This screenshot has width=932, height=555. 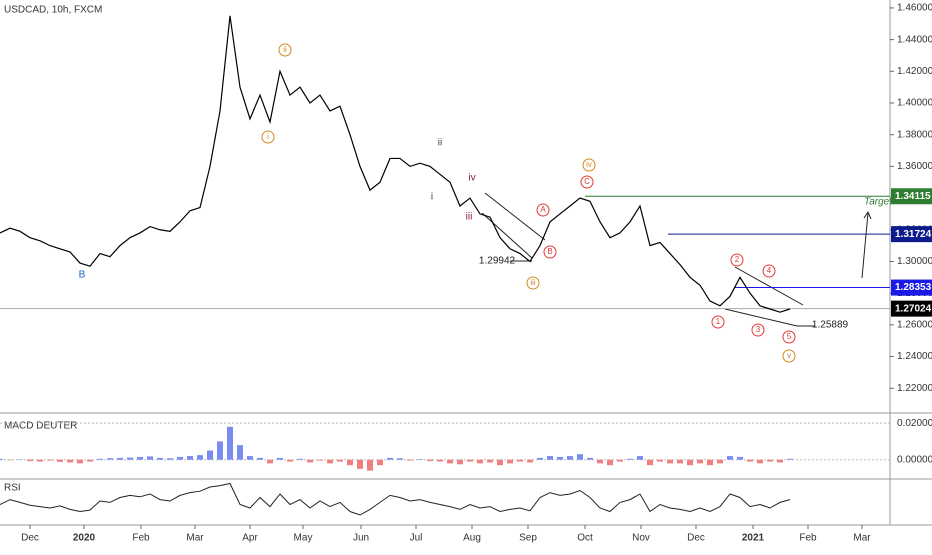 What do you see at coordinates (250, 538) in the screenshot?
I see `x-tick-label: Apr` at bounding box center [250, 538].